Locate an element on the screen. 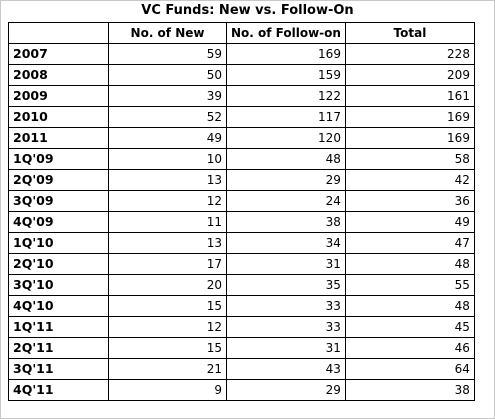  follow-on-count-cell: 48 is located at coordinates (286, 159).